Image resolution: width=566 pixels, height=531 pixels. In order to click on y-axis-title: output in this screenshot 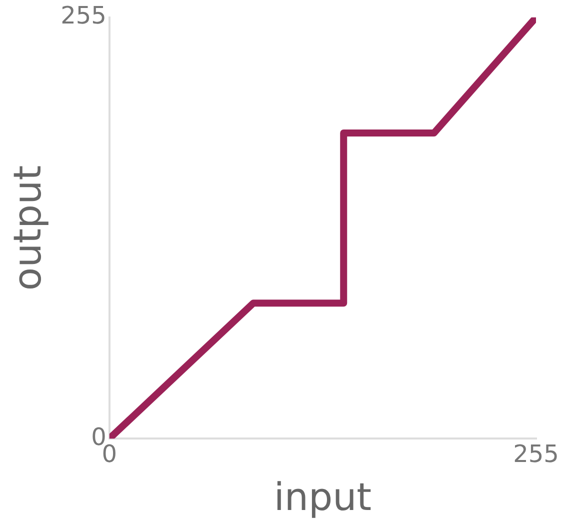, I will do `click(28, 228)`.